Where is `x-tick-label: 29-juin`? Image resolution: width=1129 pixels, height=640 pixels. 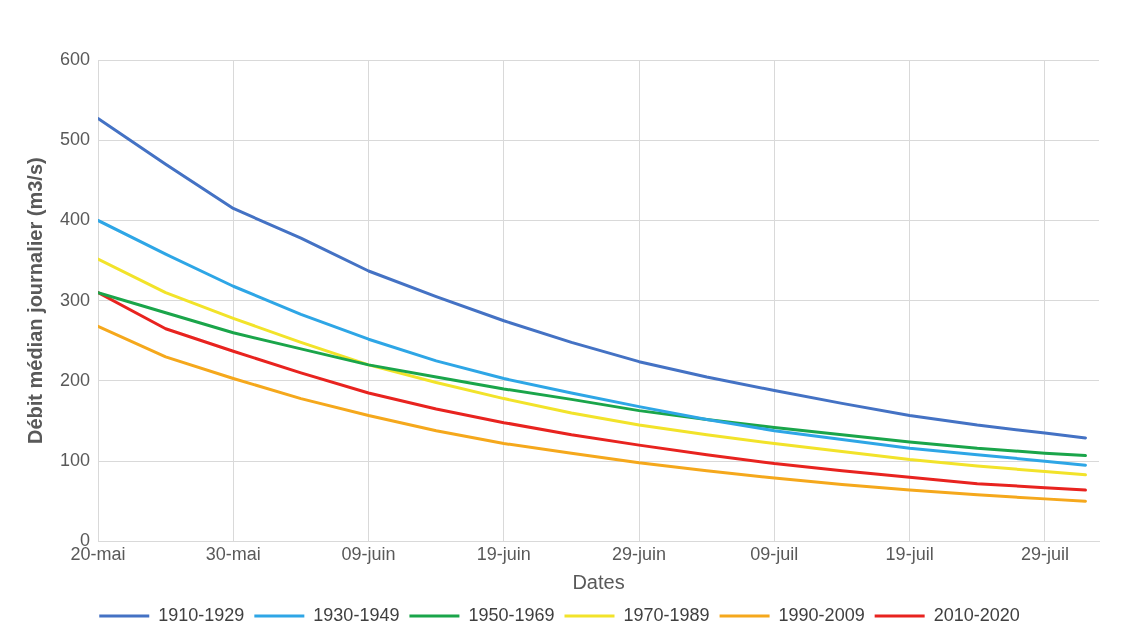
x-tick-label: 29-juin is located at coordinates (639, 554).